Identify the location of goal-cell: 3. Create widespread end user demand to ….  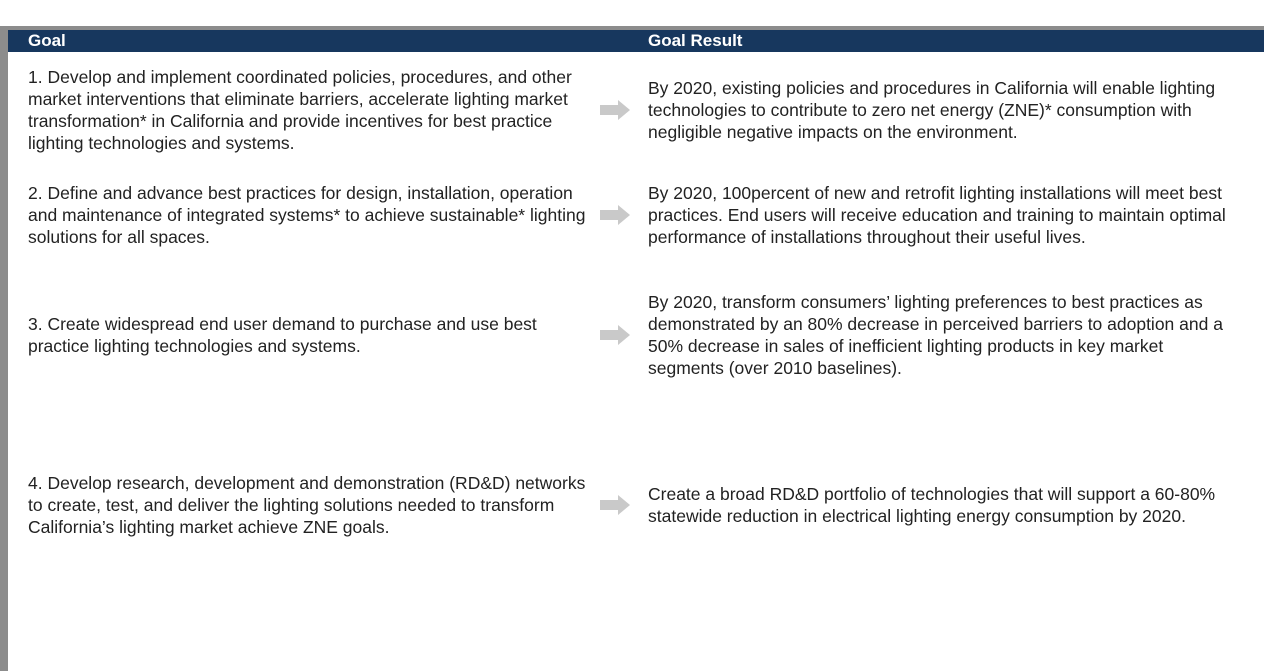
(282, 335).